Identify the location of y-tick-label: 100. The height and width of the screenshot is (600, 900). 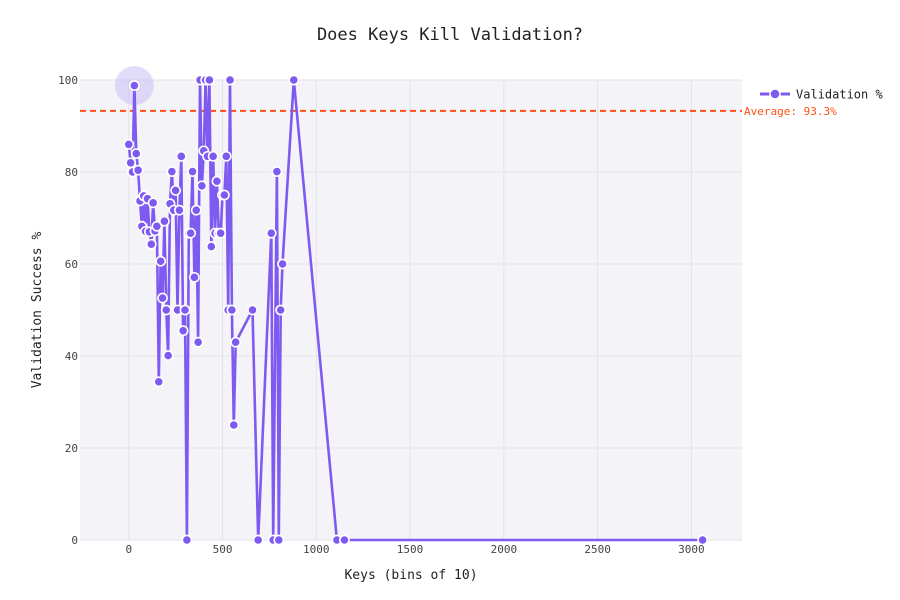
(68, 80).